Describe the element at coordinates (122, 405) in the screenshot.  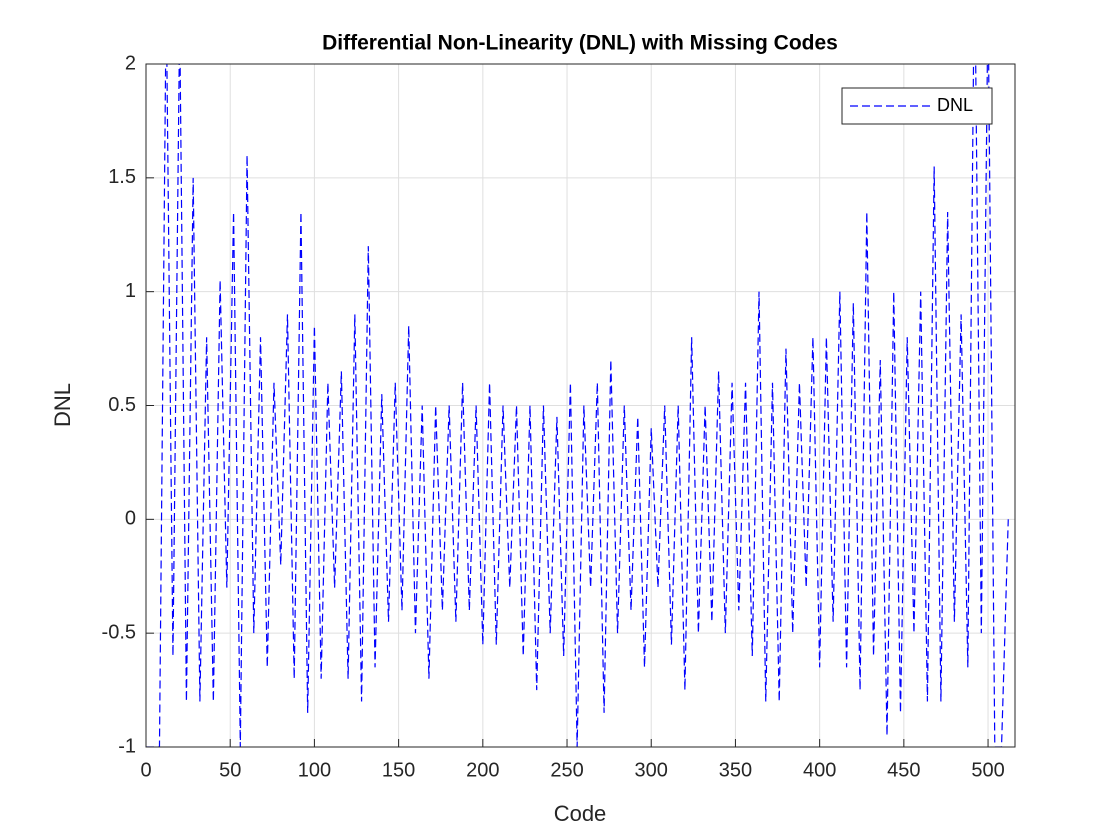
I see `y-tick-label: 0.5` at that location.